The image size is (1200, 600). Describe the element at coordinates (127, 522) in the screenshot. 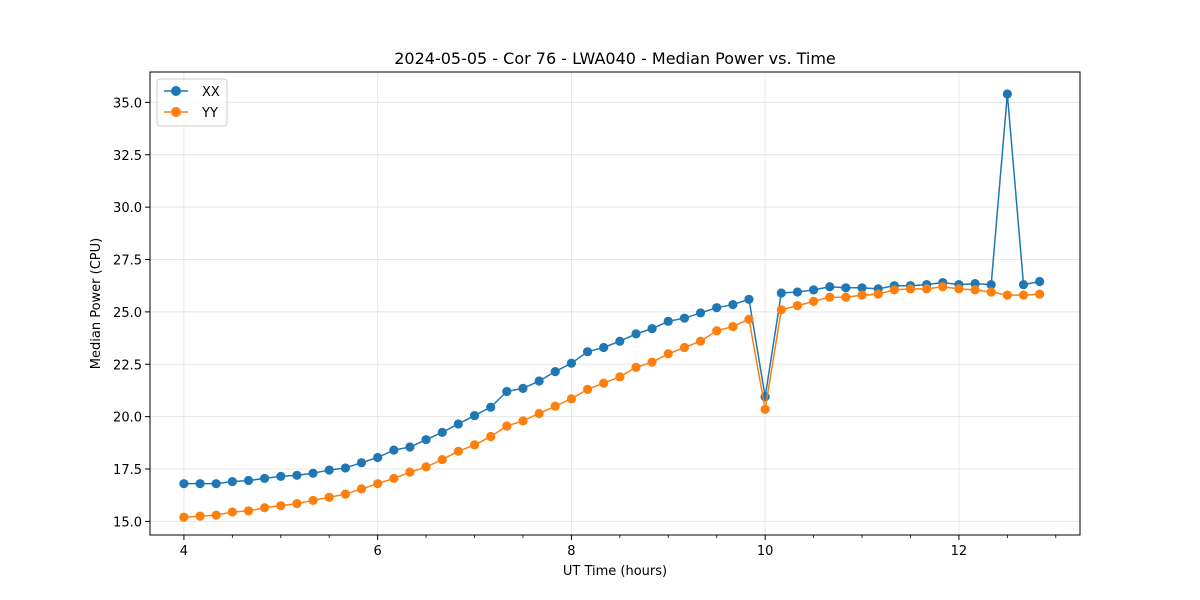

I see `y-tick-label: 15.0` at that location.